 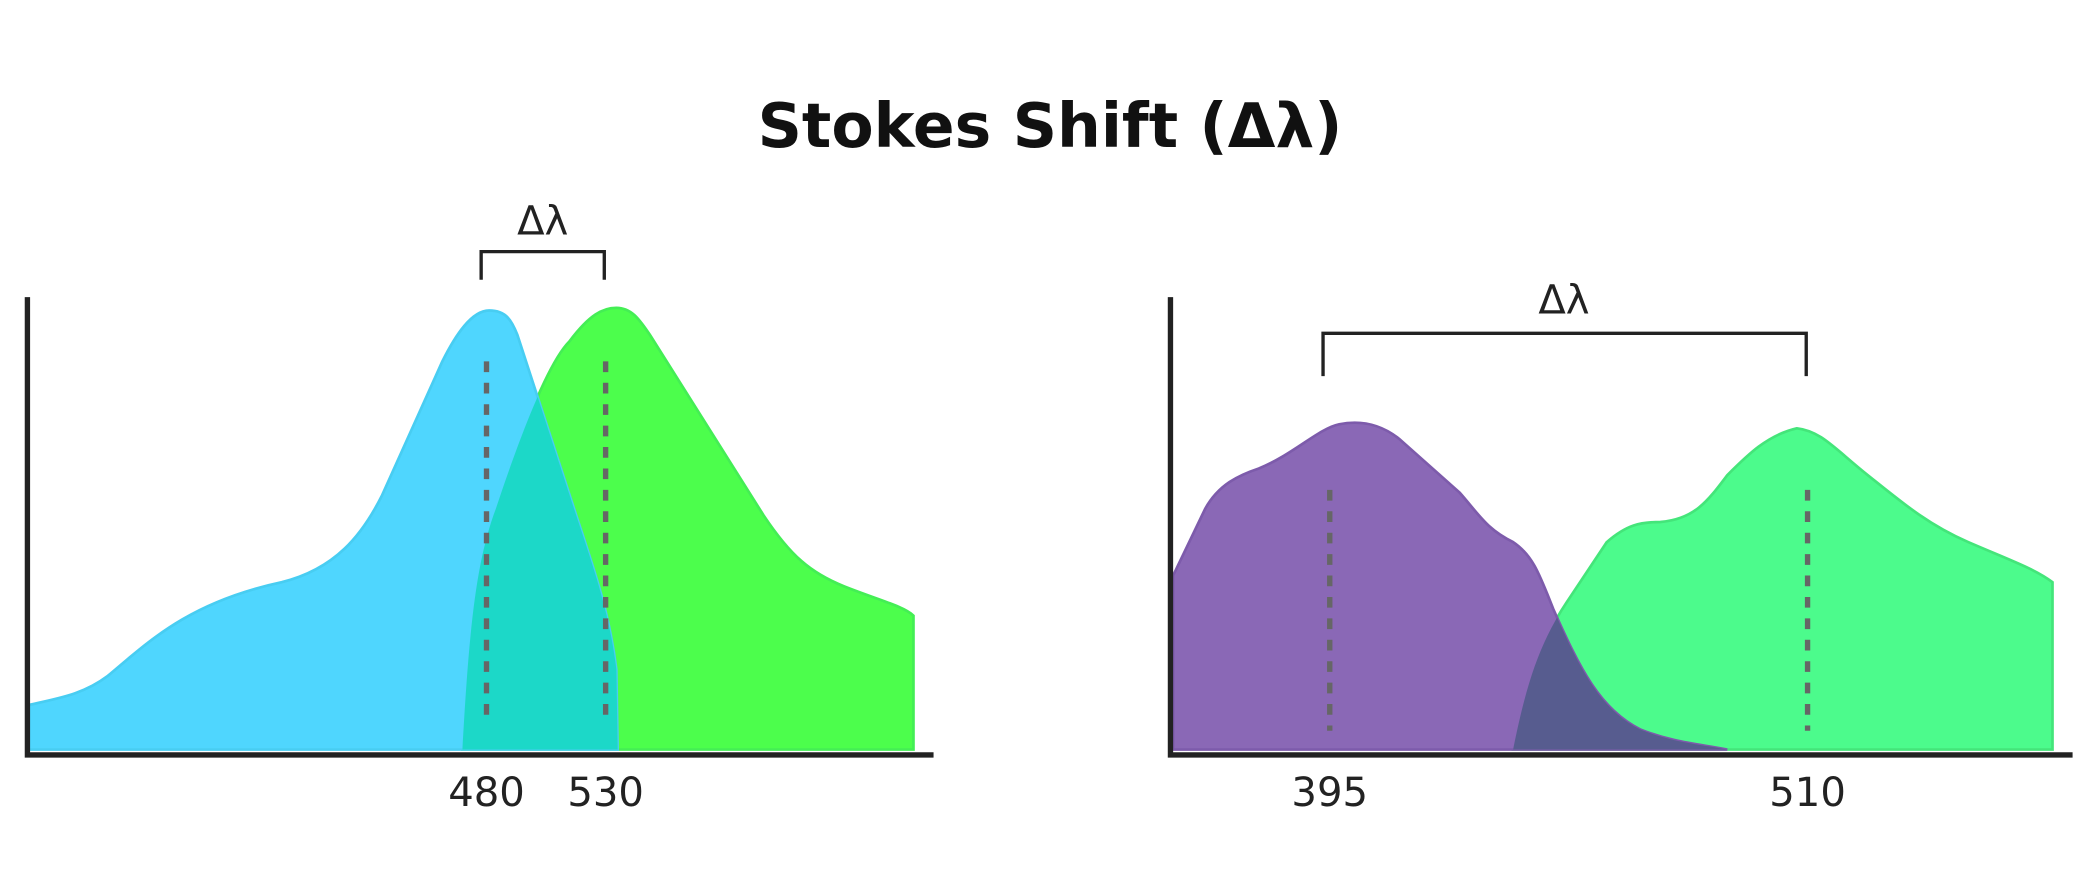 What do you see at coordinates (486, 793) in the screenshot?
I see `peak-label: 480` at bounding box center [486, 793].